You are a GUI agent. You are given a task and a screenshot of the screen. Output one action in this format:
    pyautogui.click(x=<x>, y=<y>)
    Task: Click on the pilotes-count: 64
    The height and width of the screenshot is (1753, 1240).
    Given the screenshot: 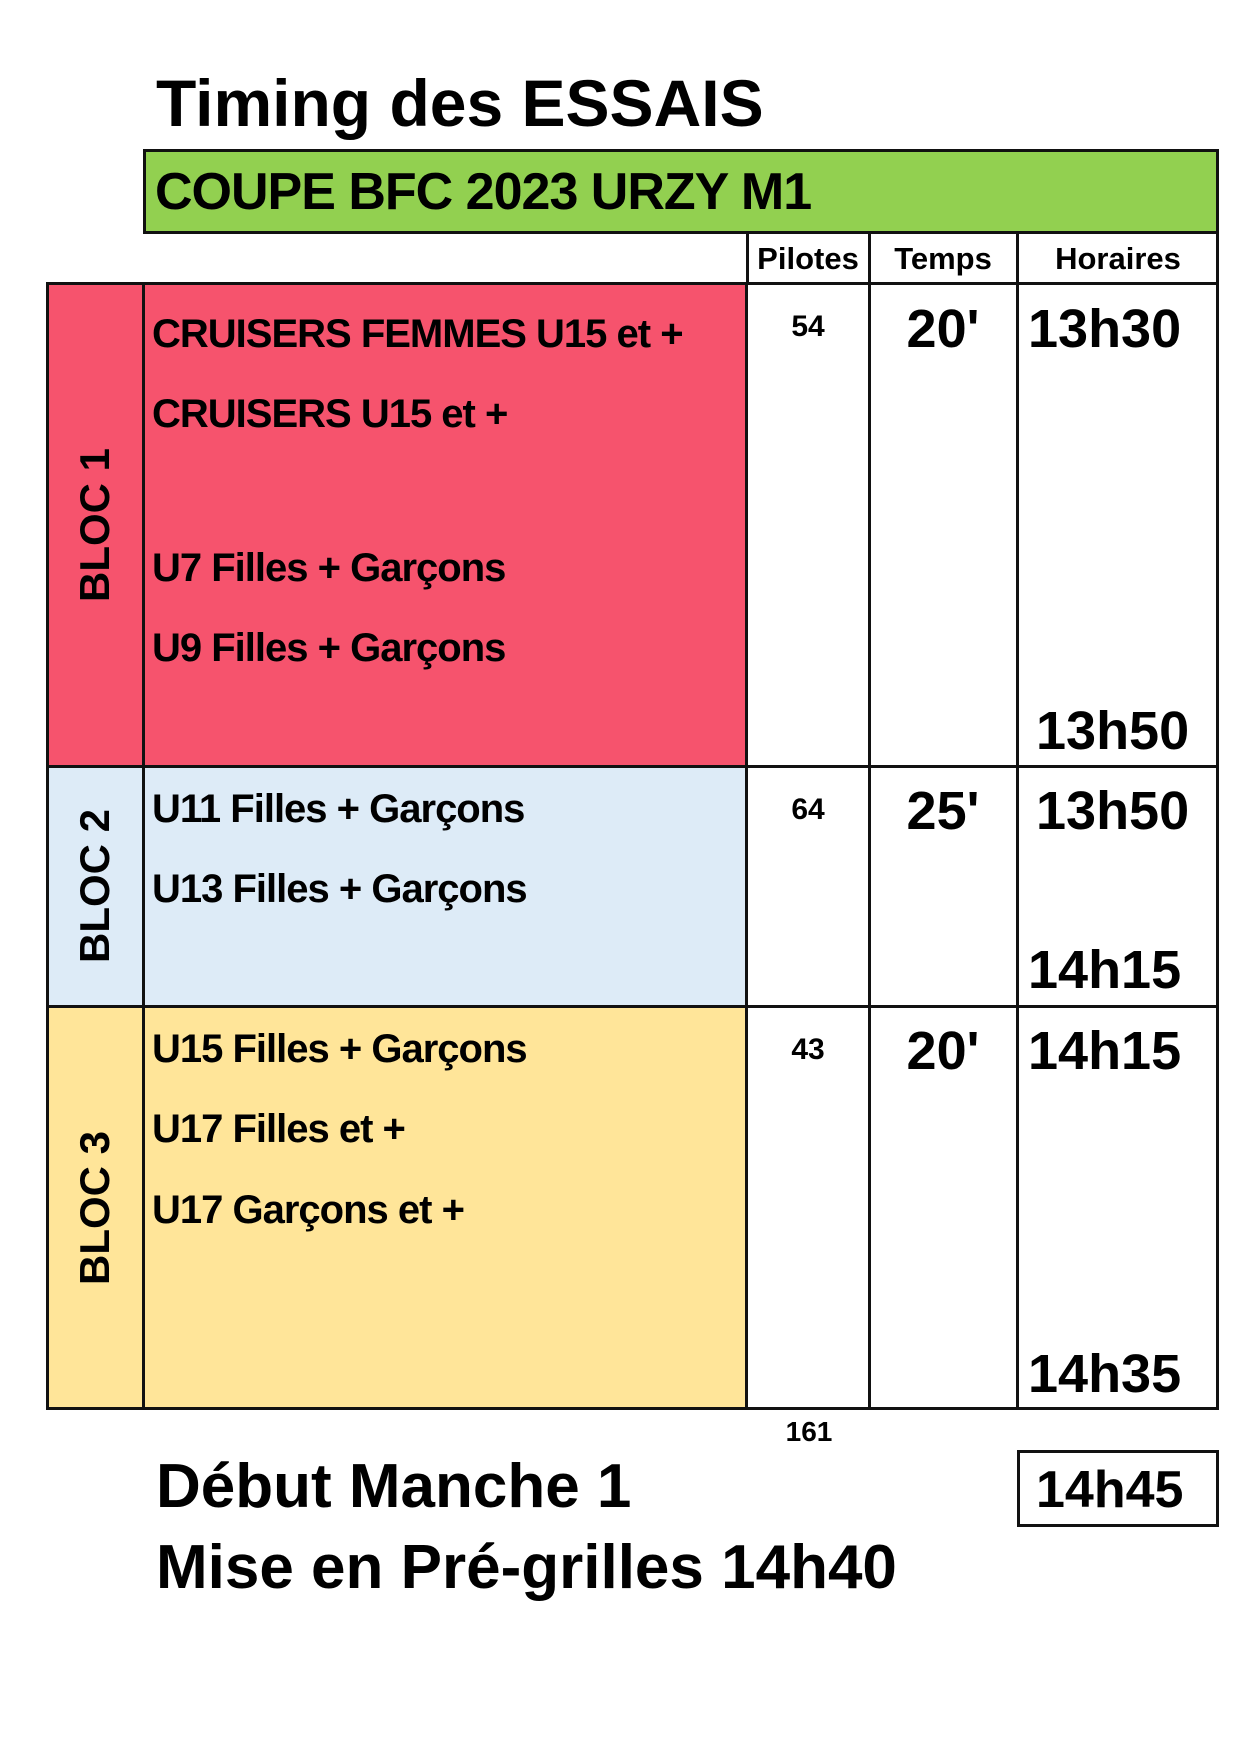 What is the action you would take?
    pyautogui.click(x=808, y=809)
    